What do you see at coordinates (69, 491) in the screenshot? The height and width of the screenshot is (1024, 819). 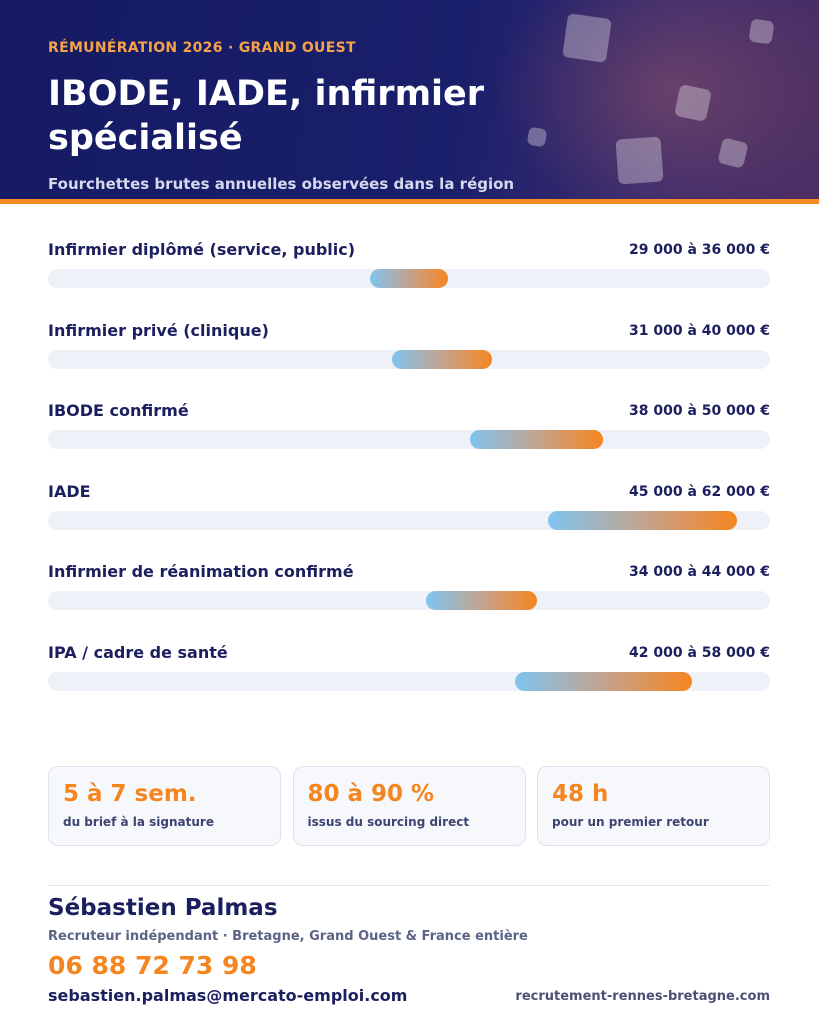 I see `salary-row-label: IADE` at bounding box center [69, 491].